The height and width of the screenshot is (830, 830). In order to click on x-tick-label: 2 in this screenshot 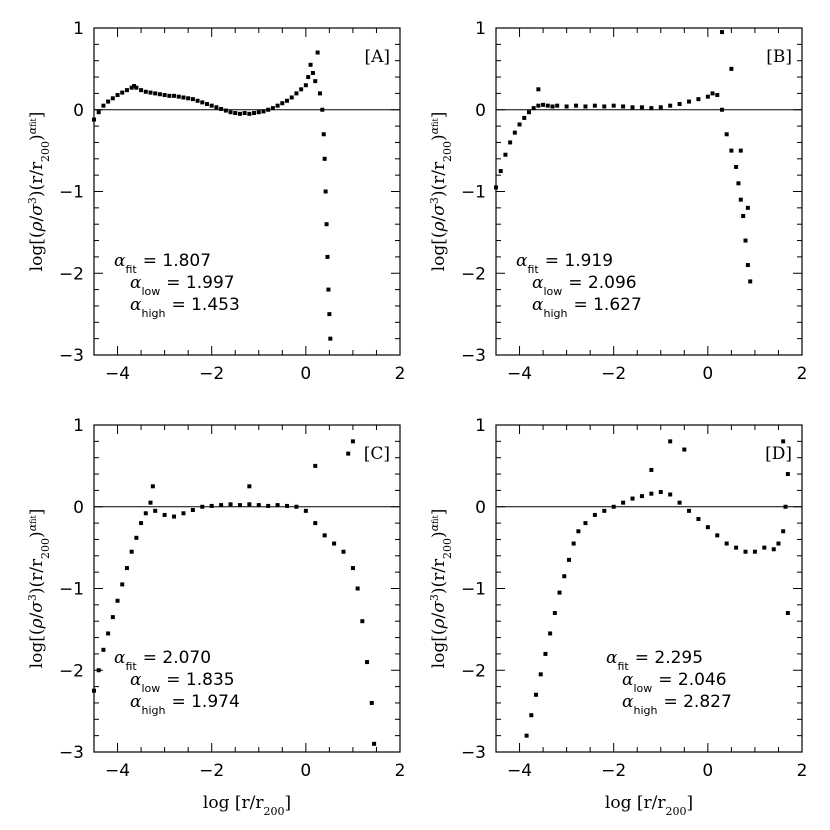, I will do `click(400, 374)`.